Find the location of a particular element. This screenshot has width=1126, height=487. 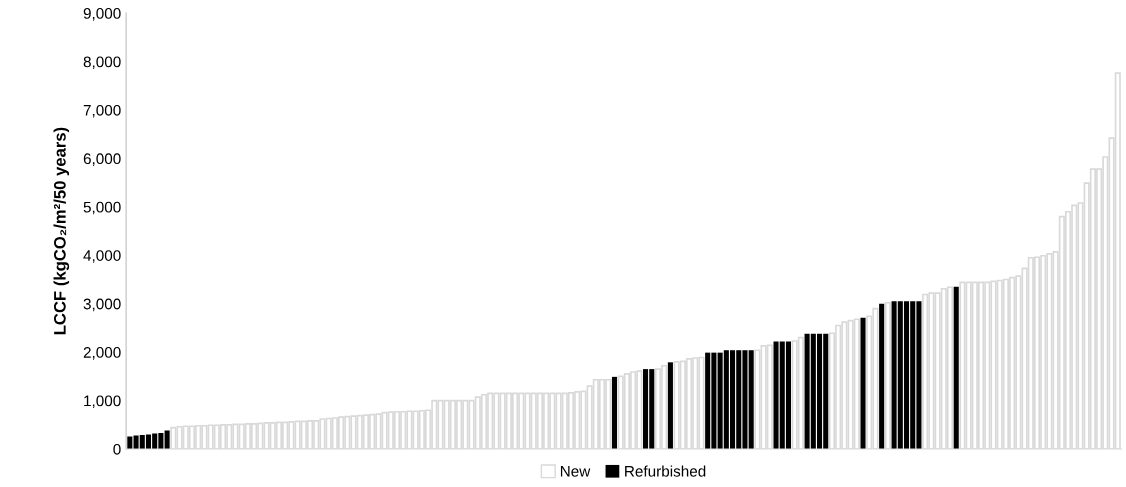

legend-label: New is located at coordinates (575, 471).